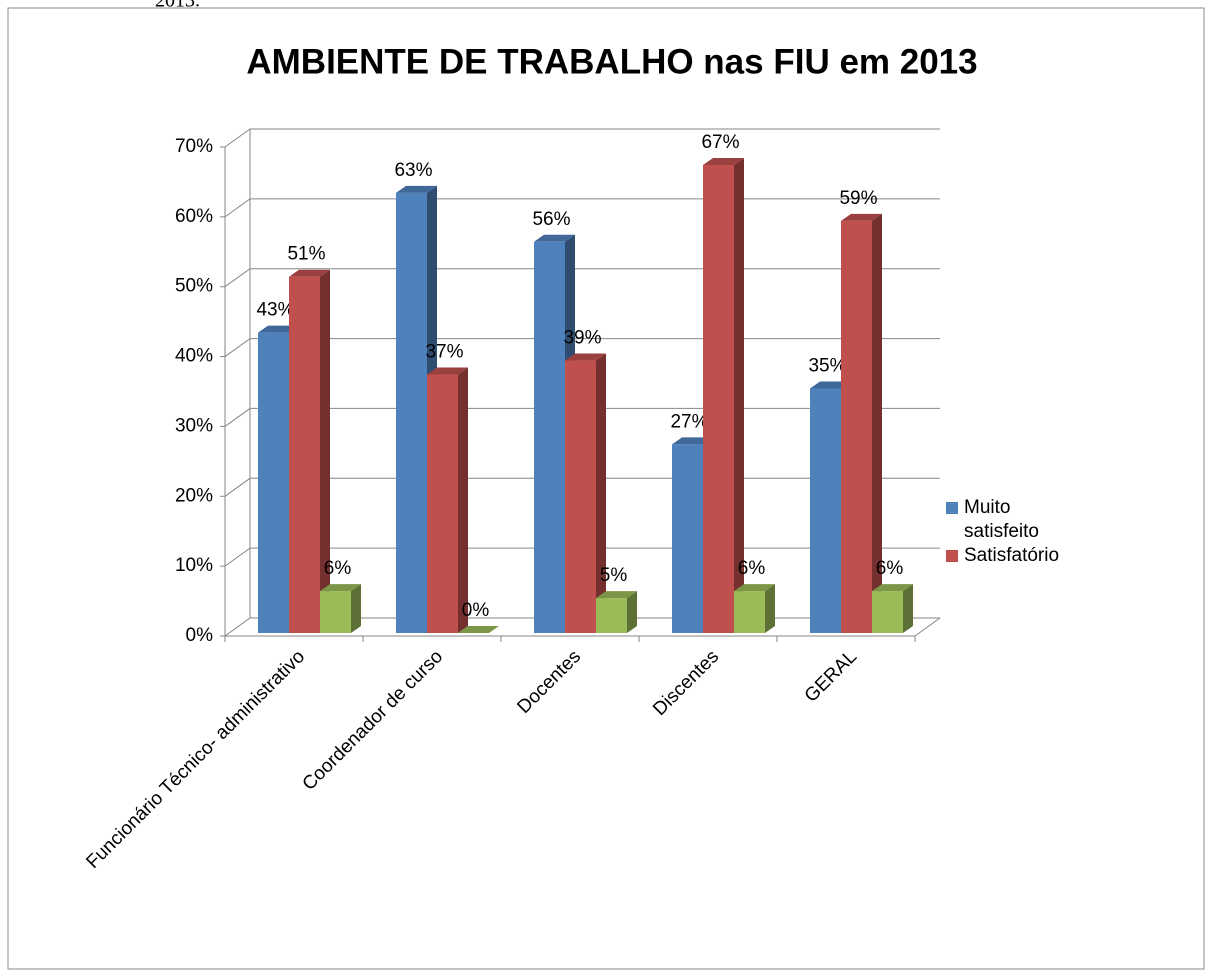 This screenshot has width=1205, height=970. I want to click on chart-title: AMBIENTE DE TRABALHO nas FIU em 2013, so click(611, 61).